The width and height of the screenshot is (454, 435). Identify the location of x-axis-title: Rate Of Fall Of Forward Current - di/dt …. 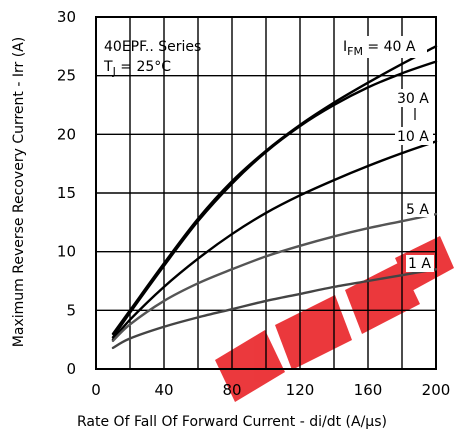
(232, 422).